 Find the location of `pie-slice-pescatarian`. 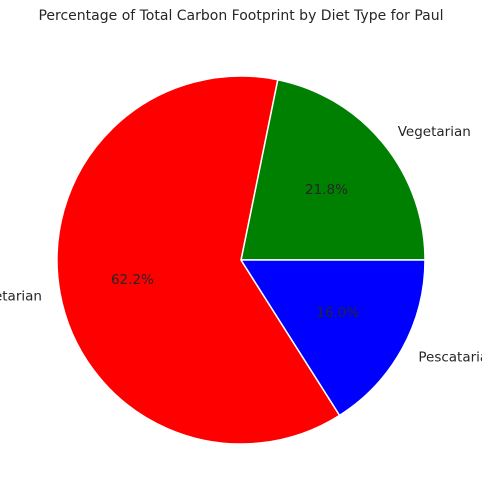

pie-slice-pescatarian is located at coordinates (333, 338).